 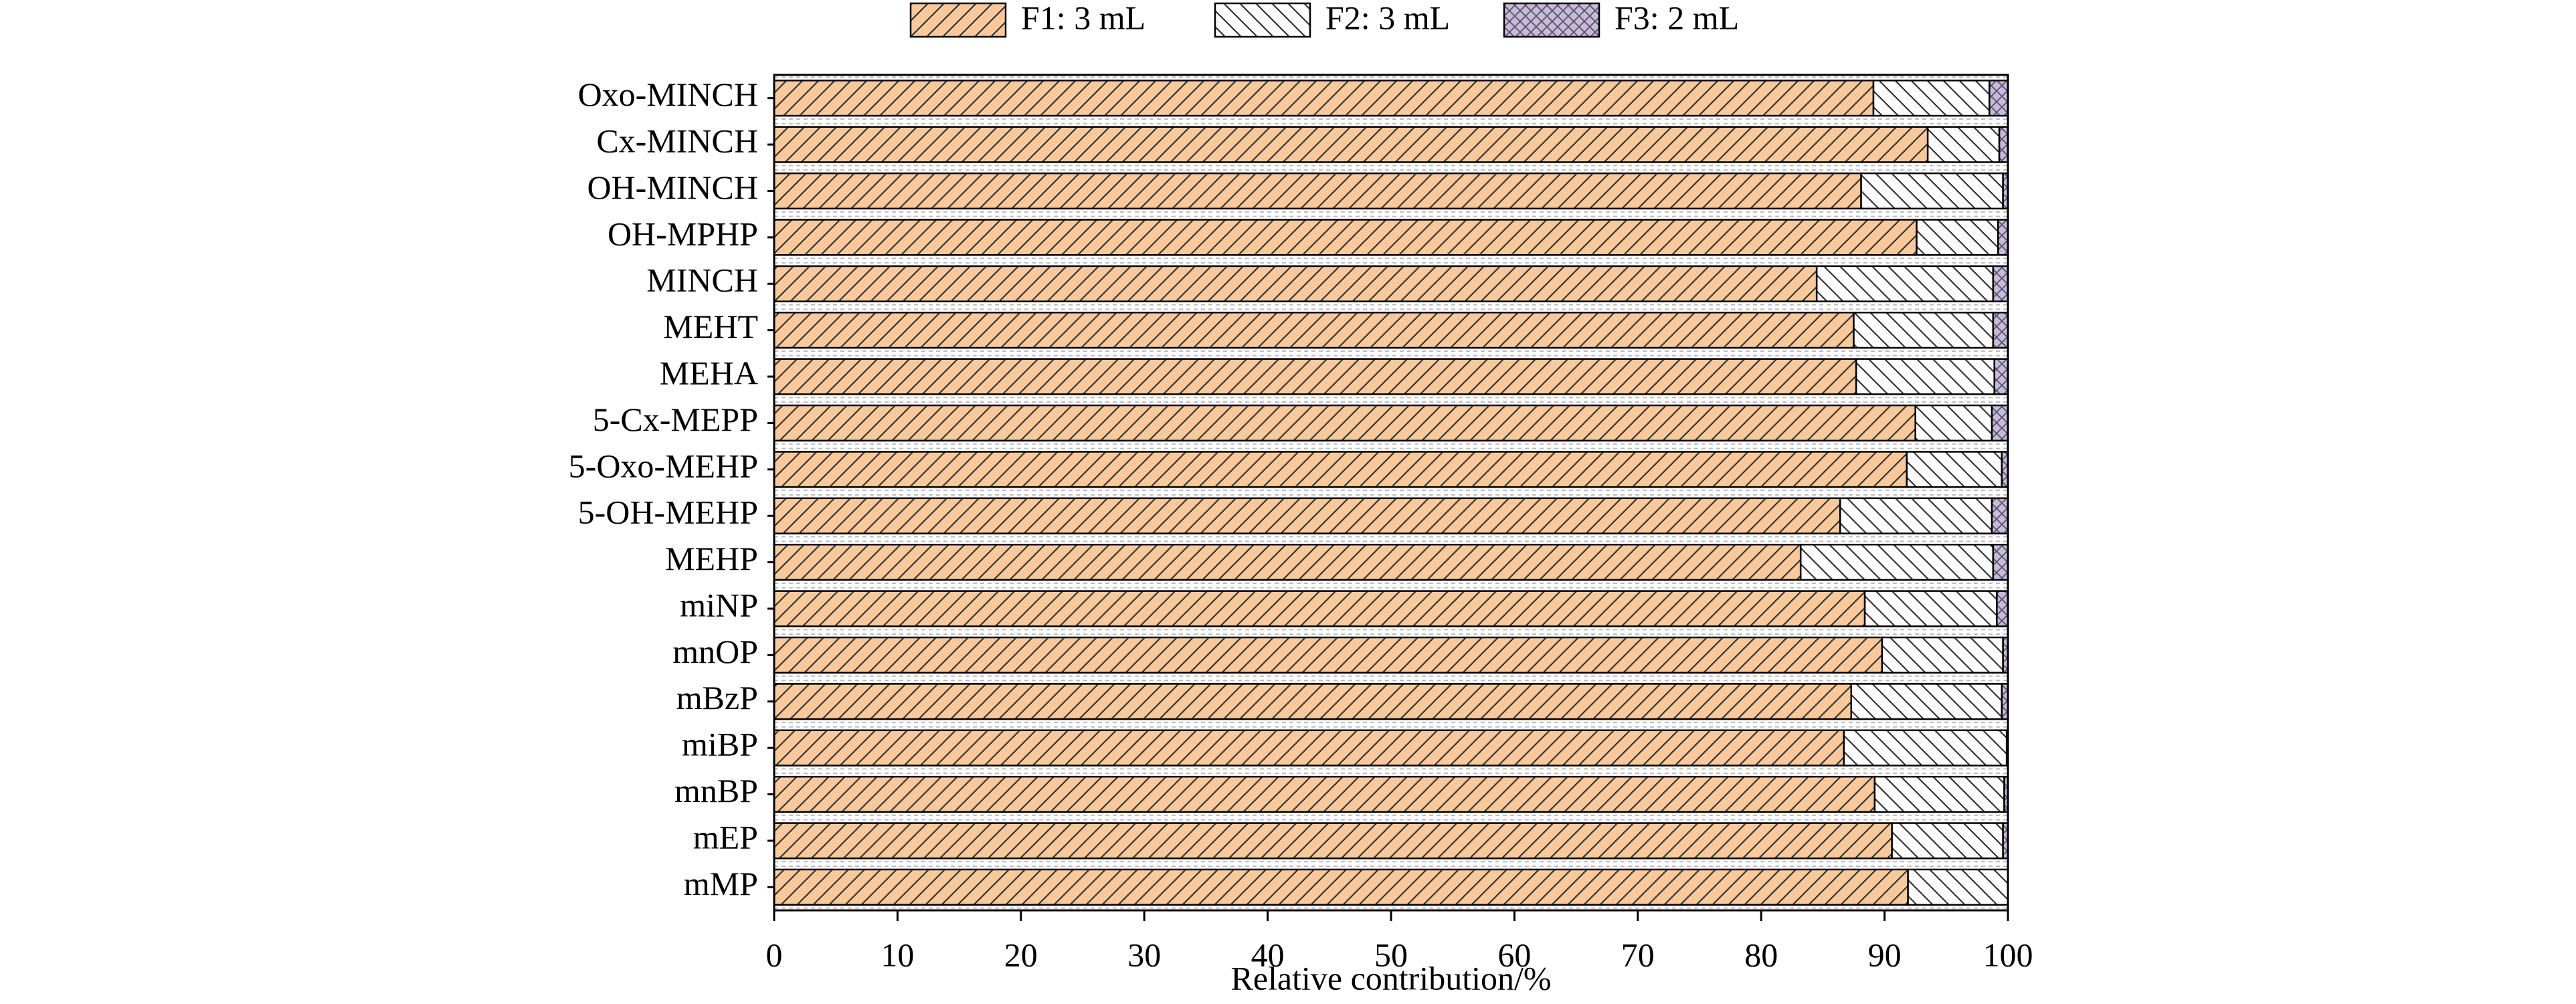 I want to click on legend-label: F3: 2 mL, so click(x=1677, y=18).